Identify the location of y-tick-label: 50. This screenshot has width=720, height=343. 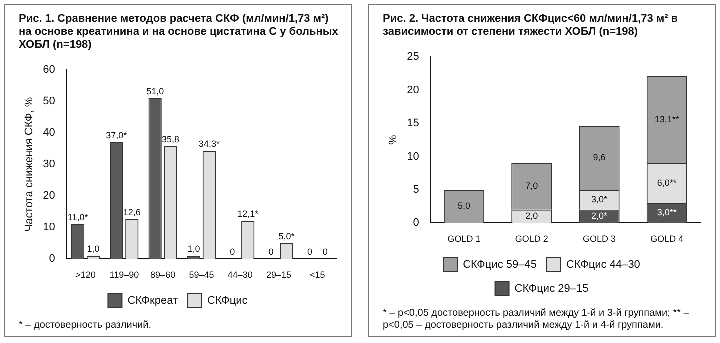
(49, 102).